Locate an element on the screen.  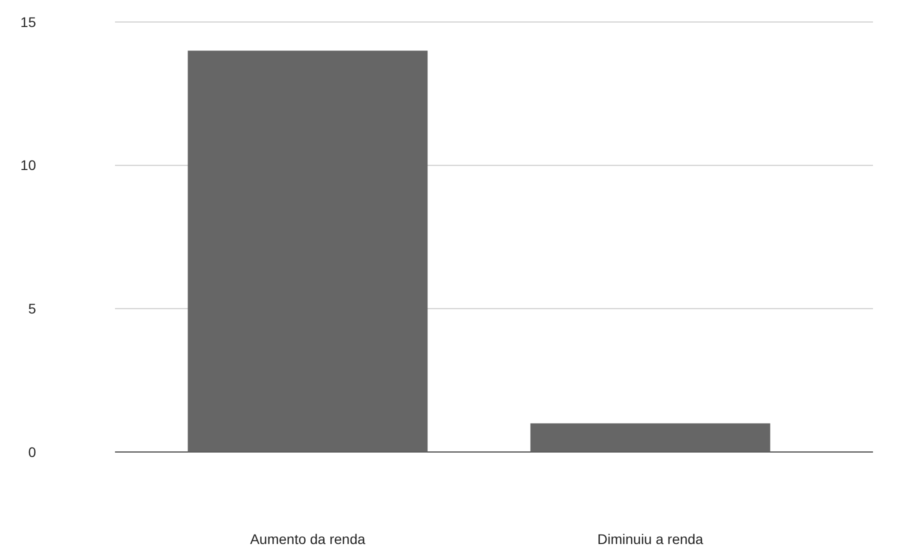
x-tick-label: Diminuiu a renda is located at coordinates (650, 539).